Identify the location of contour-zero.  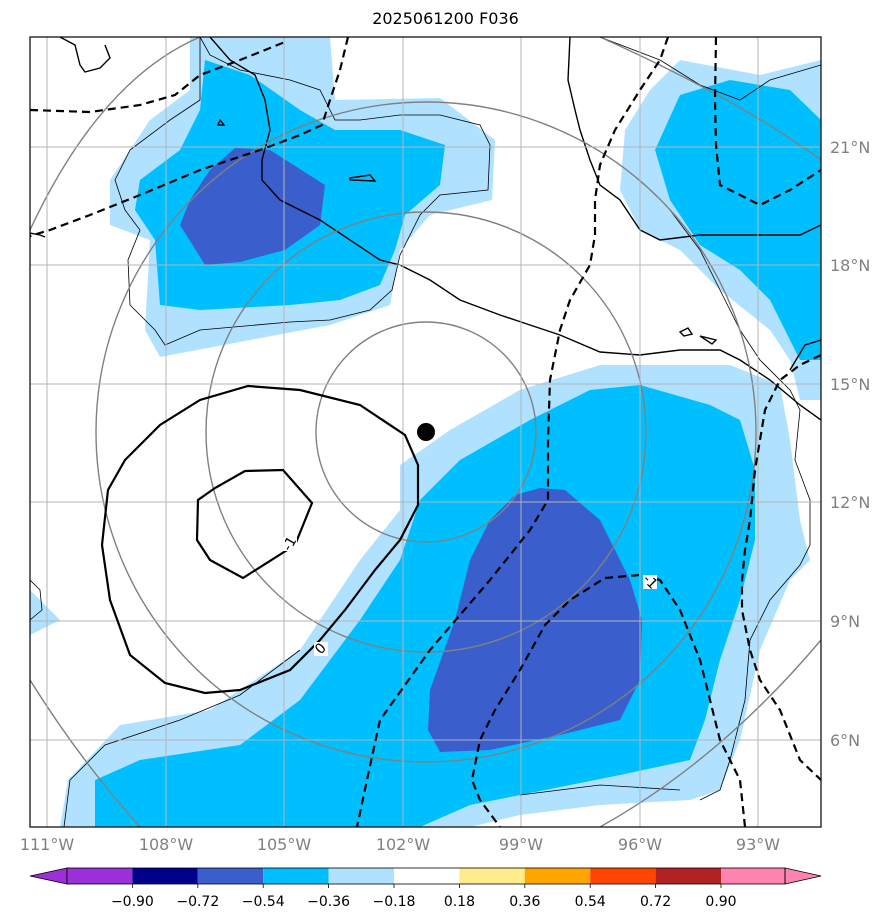
(260, 539).